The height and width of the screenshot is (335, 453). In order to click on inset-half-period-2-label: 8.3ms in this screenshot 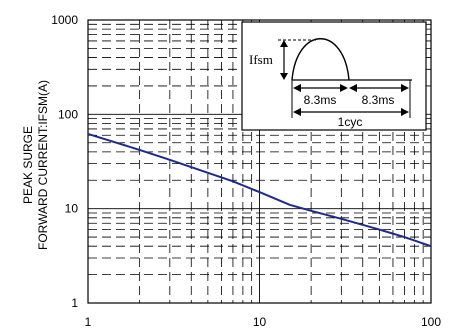, I will do `click(378, 100)`.